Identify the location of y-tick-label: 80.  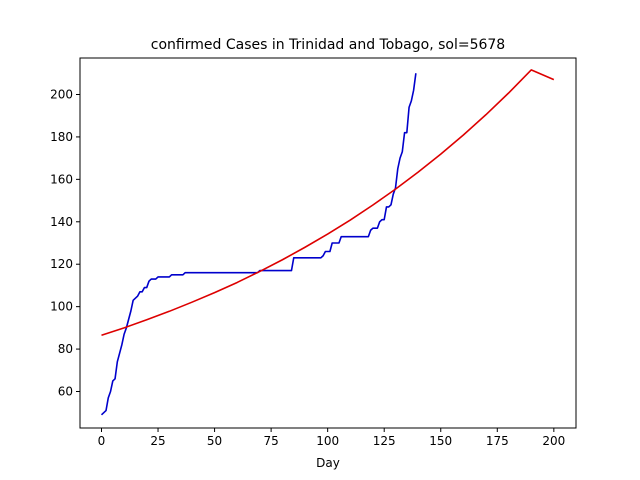
(65, 349).